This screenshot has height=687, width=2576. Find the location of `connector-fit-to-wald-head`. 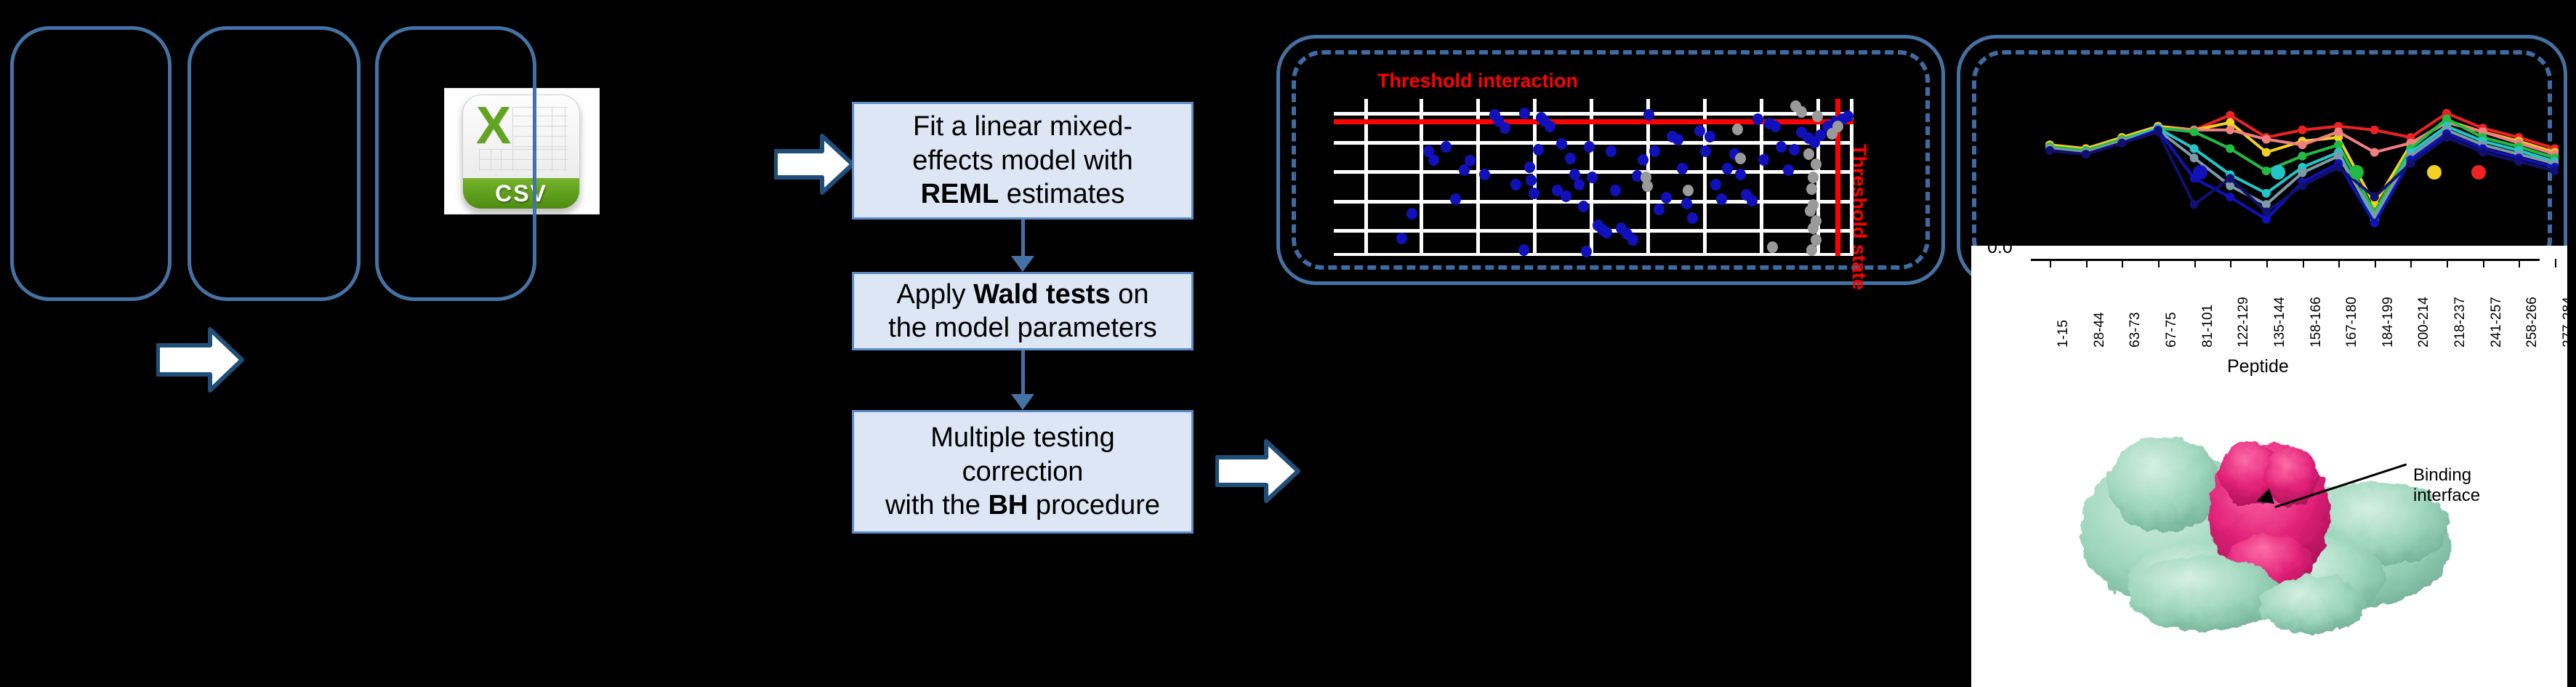

connector-fit-to-wald-head is located at coordinates (1022, 264).